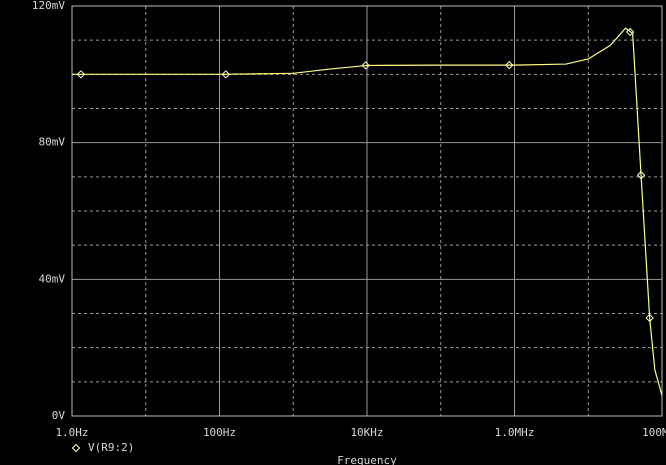 Image resolution: width=666 pixels, height=465 pixels. Describe the element at coordinates (76, 448) in the screenshot. I see `legend-marker` at that location.